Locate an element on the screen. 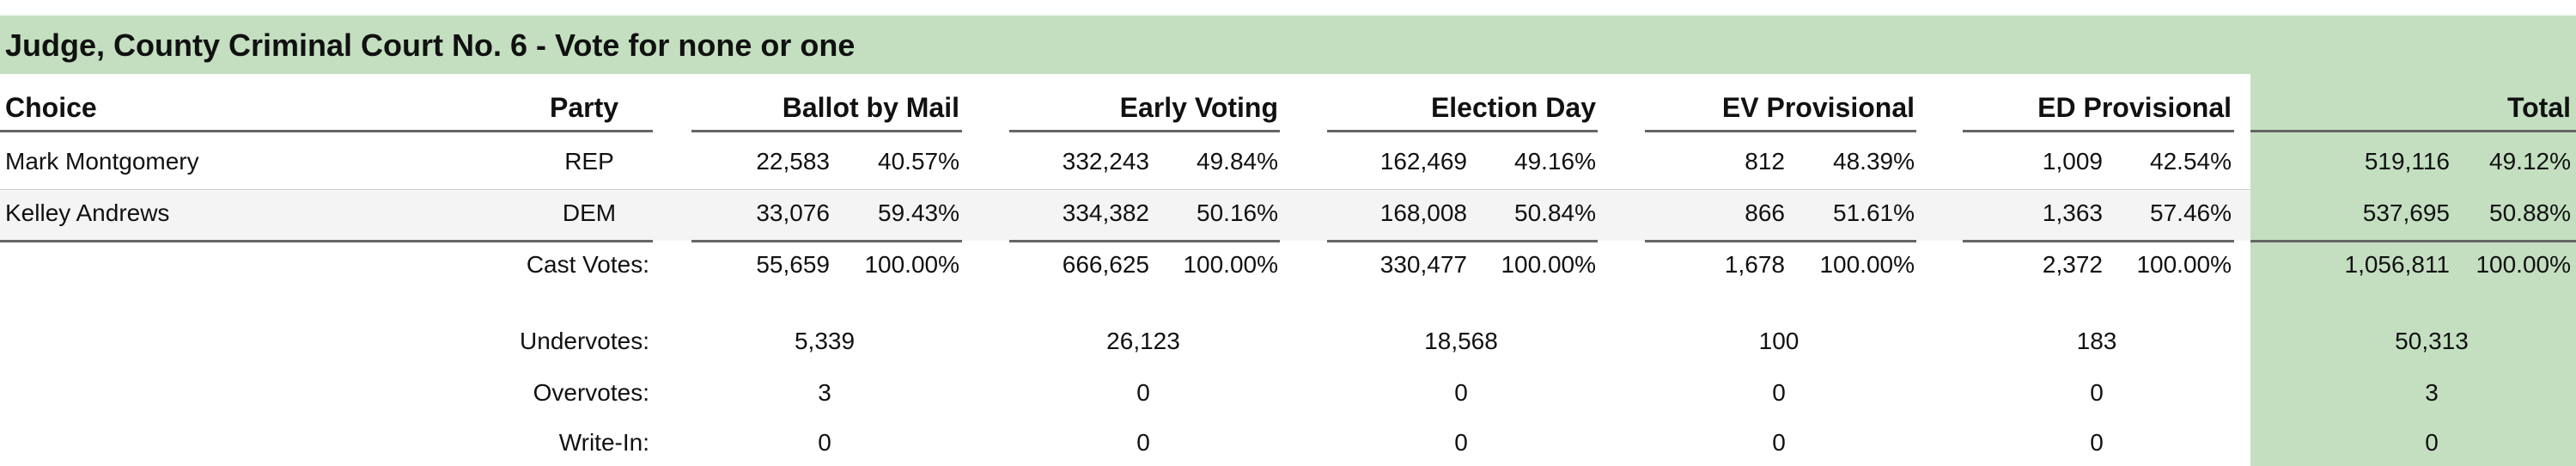  total-column-background is located at coordinates (2413, 270).